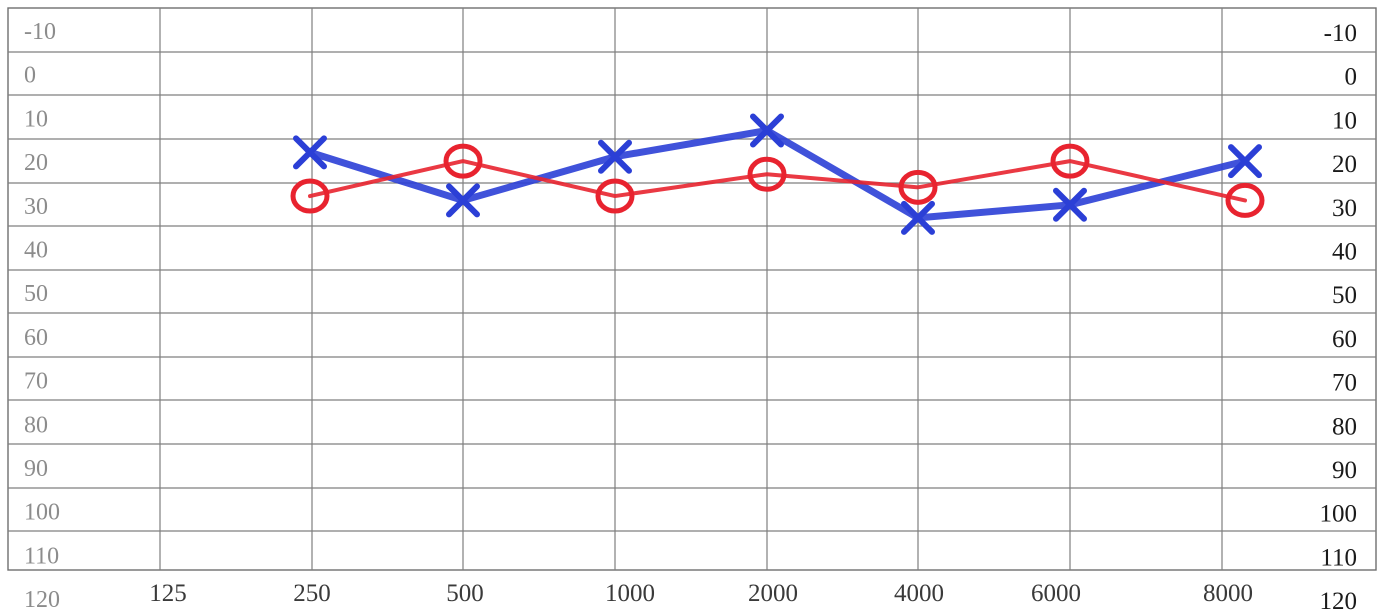 Image resolution: width=1382 pixels, height=610 pixels. I want to click on y-tick-label-left: 10, so click(36, 119).